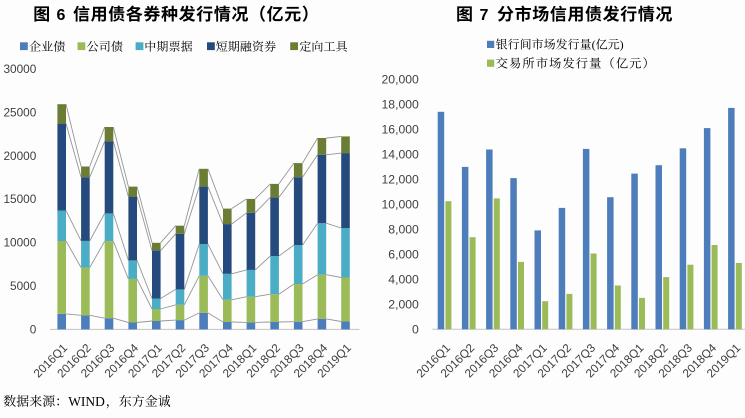 The width and height of the screenshot is (745, 418). What do you see at coordinates (400, 155) in the screenshot?
I see `svg-text: 14,000` at bounding box center [400, 155].